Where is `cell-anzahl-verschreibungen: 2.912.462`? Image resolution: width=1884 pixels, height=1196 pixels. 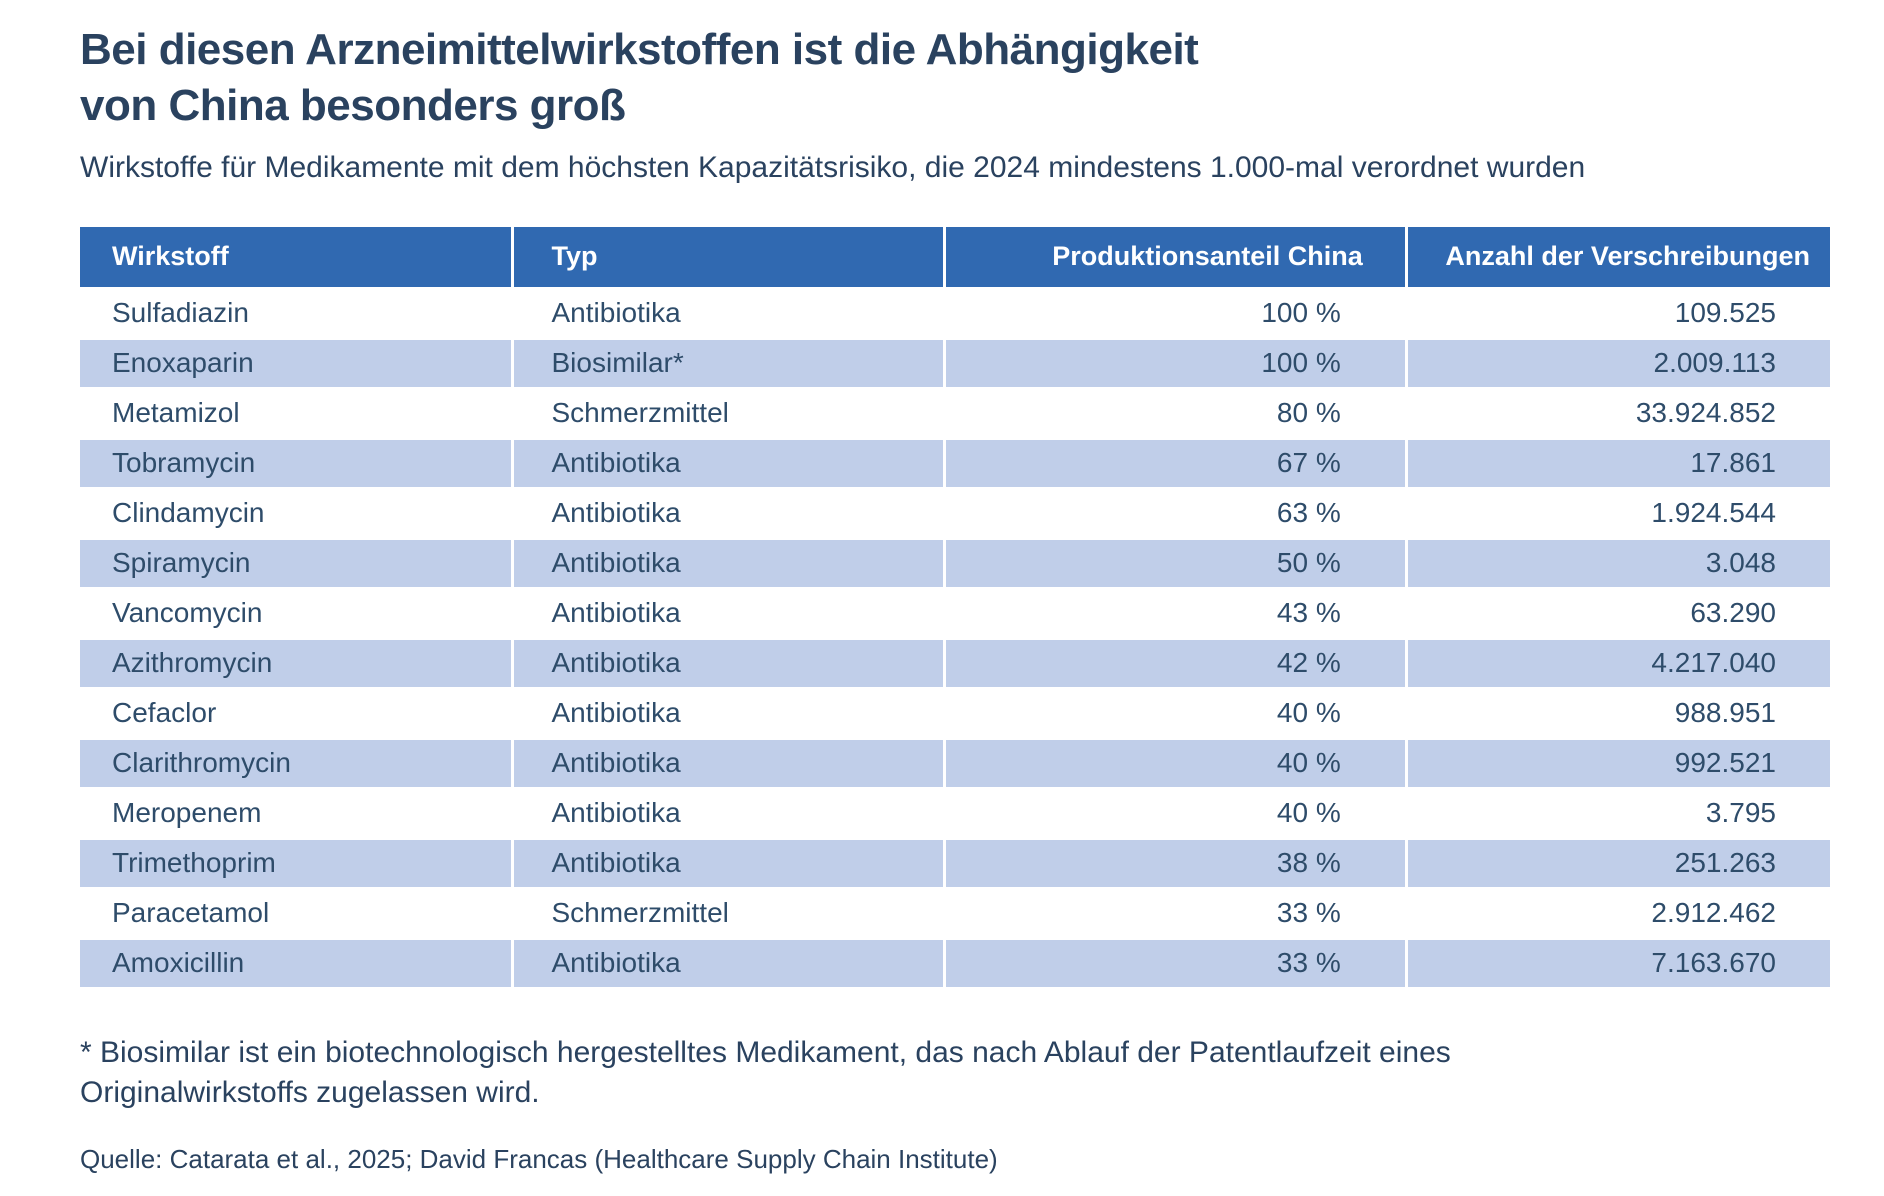 cell-anzahl-verschreibungen: 2.912.462 is located at coordinates (1617, 911).